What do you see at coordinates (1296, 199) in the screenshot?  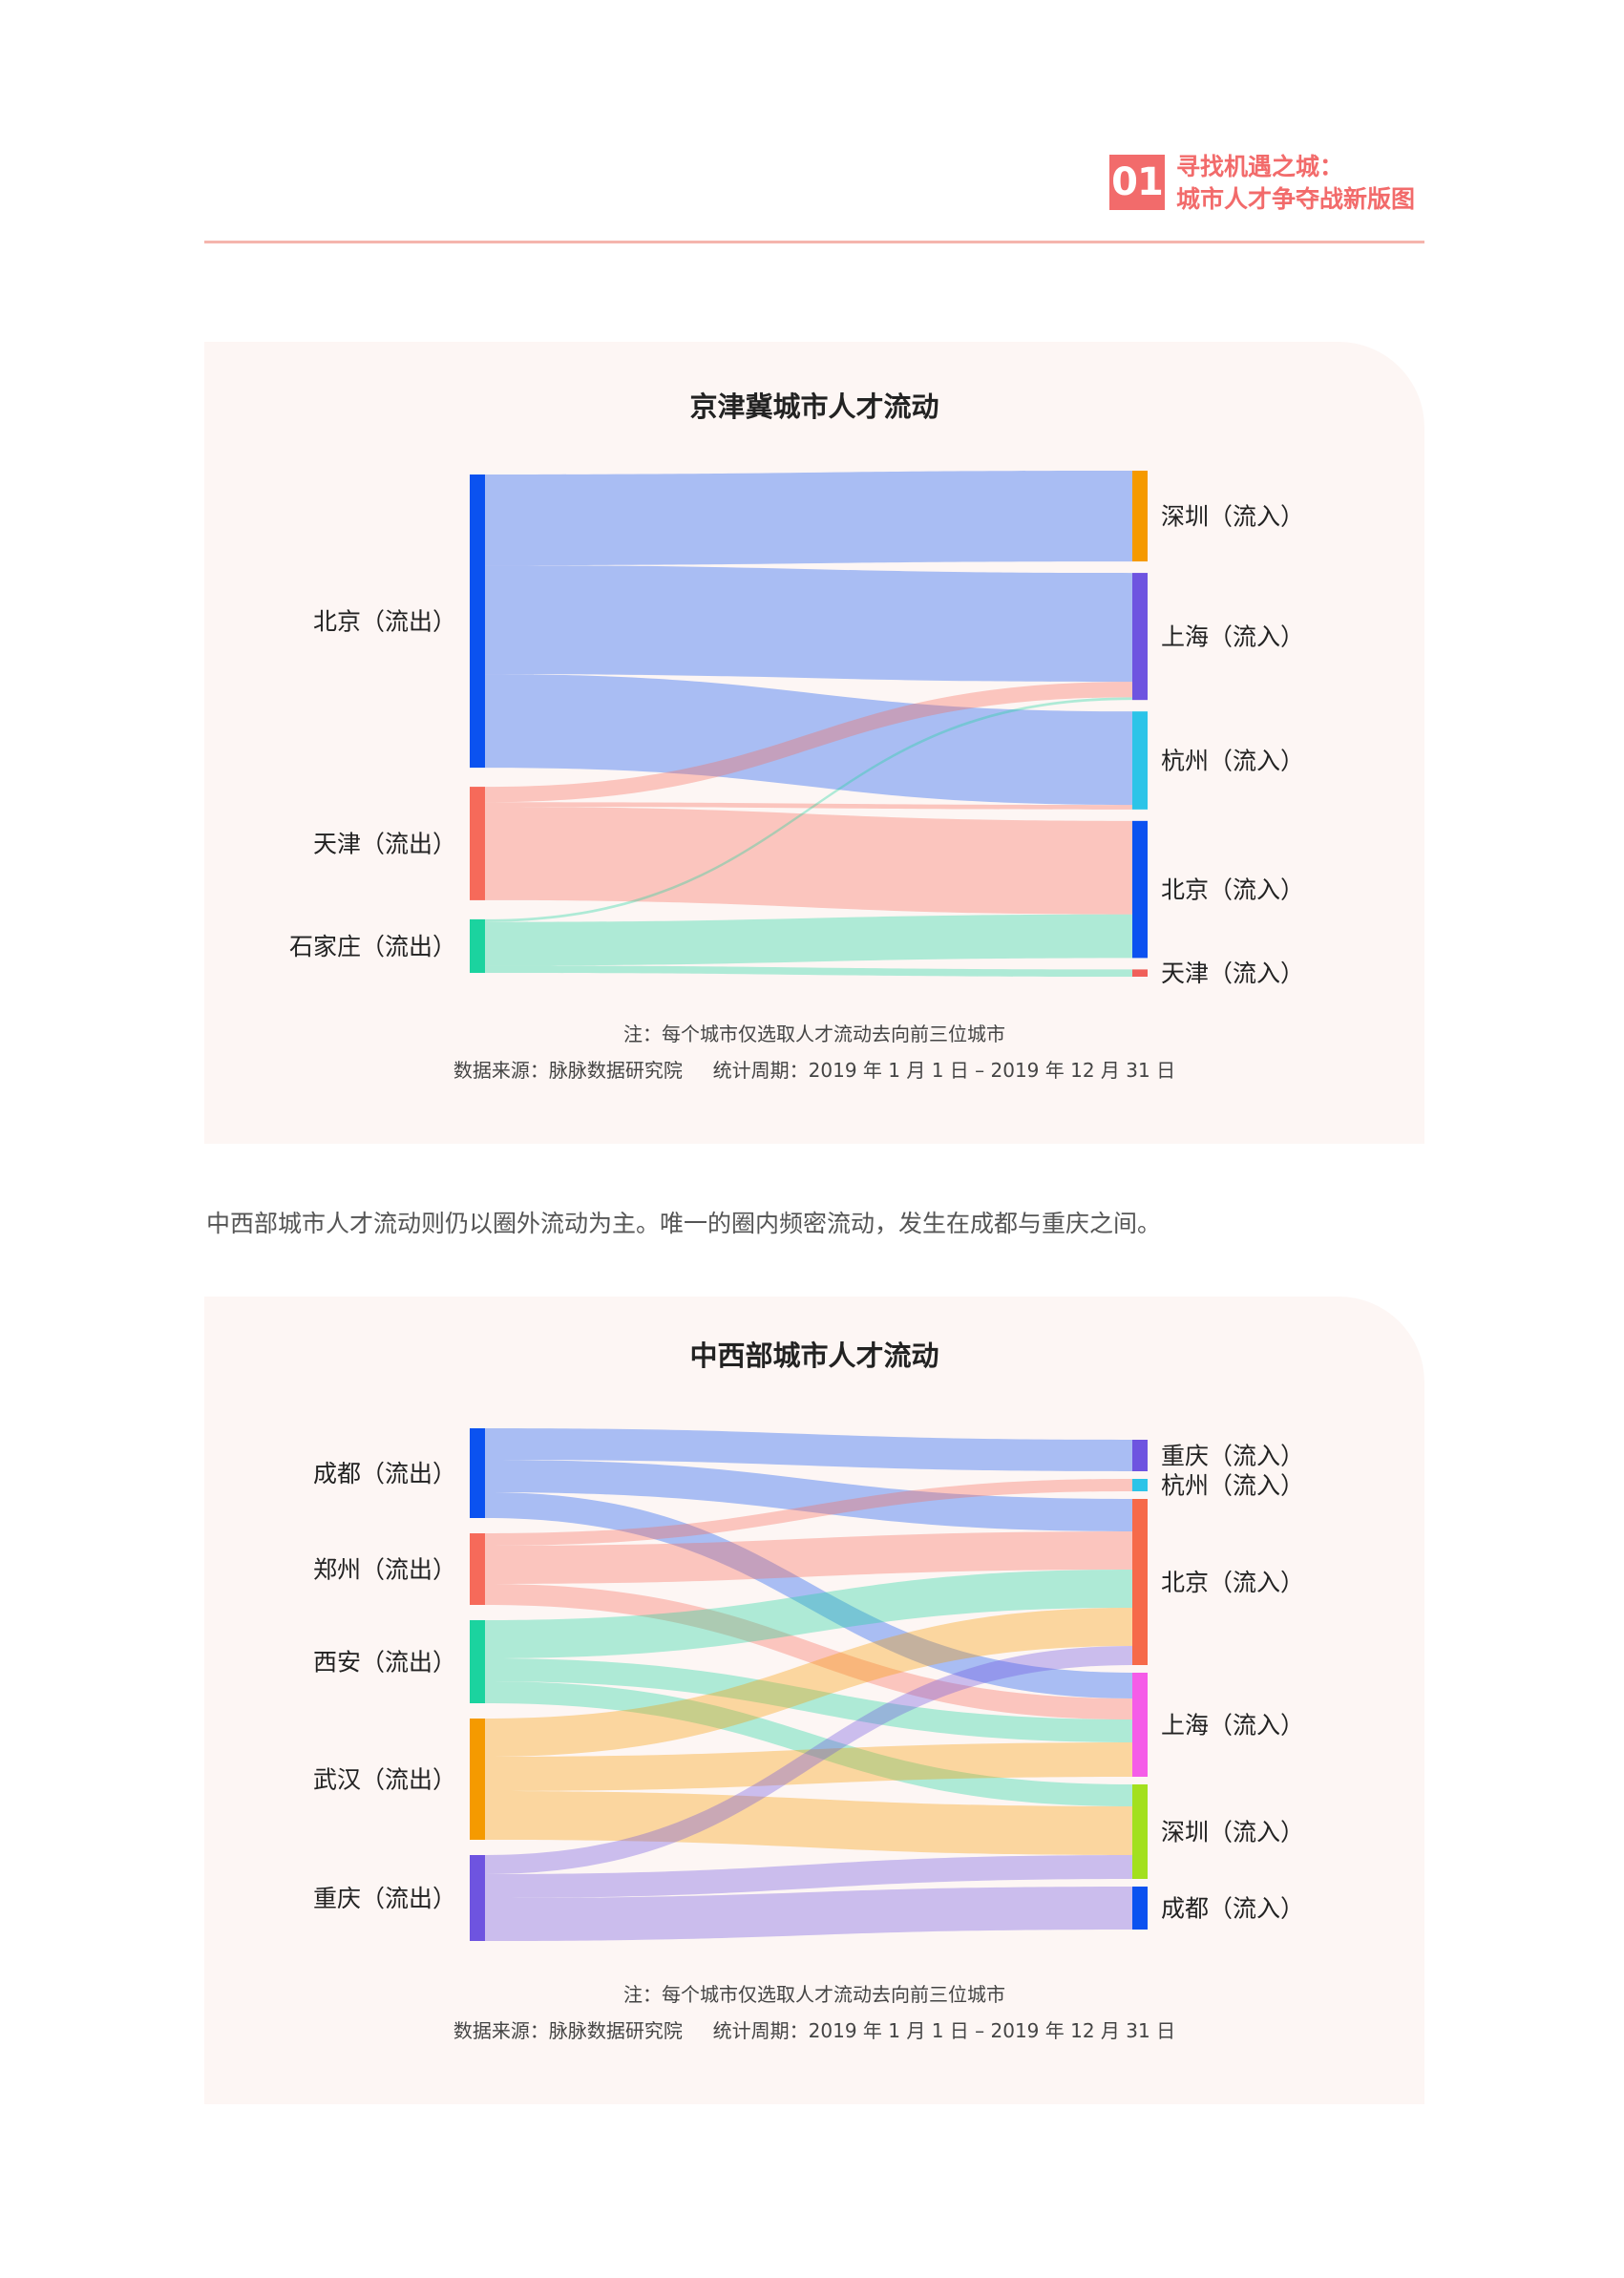 I see `header-title-line2: 城市人才争夺战新版图` at bounding box center [1296, 199].